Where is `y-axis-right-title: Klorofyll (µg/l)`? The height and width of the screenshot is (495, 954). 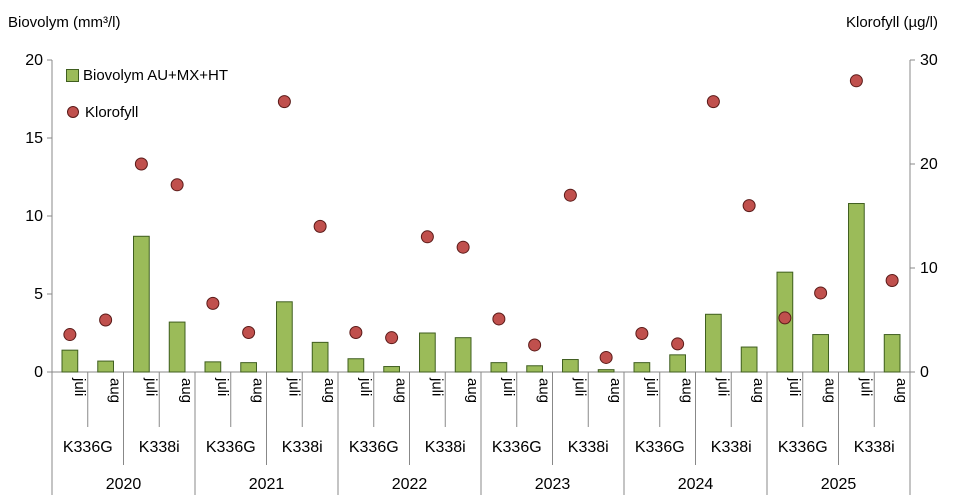
y-axis-right-title: Klorofyll (µg/l) is located at coordinates (892, 22).